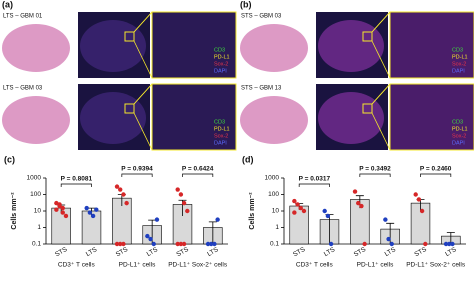  Describe the element at coordinates (375, 169) in the screenshot. I see `p-value: P = 0.3492` at that location.